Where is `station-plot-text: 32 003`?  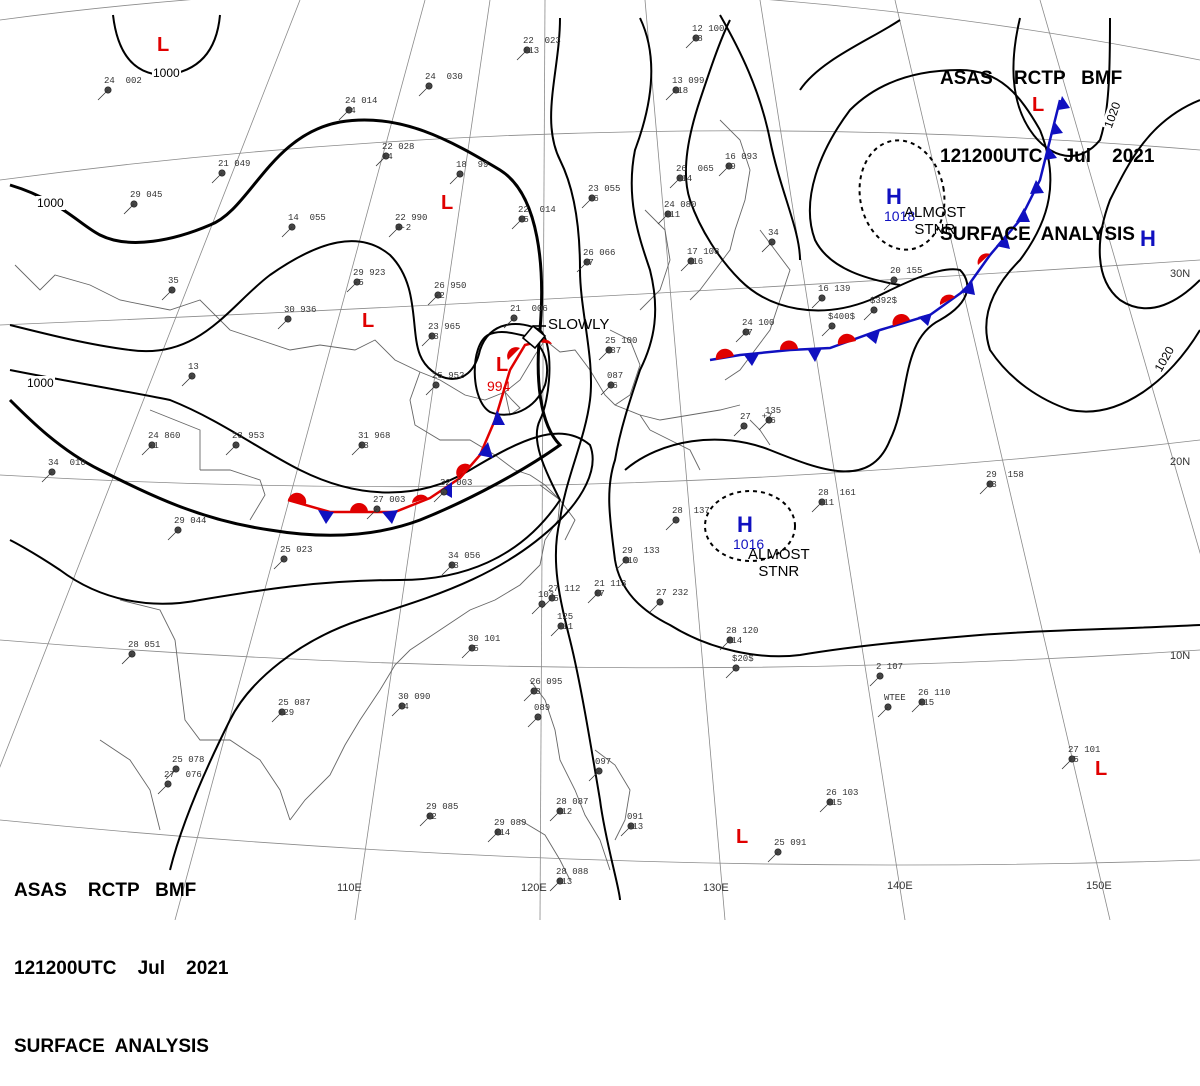 station-plot-text: 32 003 is located at coordinates (456, 483).